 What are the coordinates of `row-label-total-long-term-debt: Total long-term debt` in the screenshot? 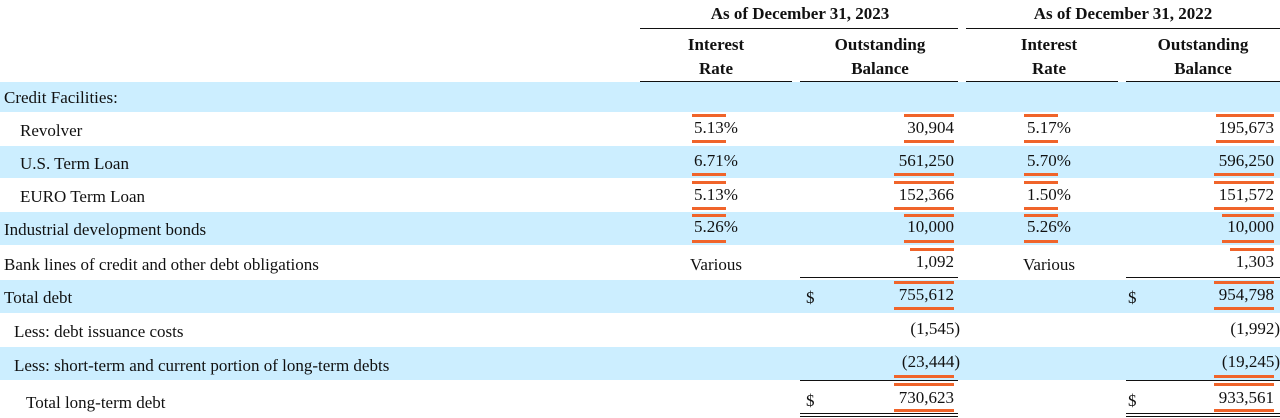 It's located at (96, 402).